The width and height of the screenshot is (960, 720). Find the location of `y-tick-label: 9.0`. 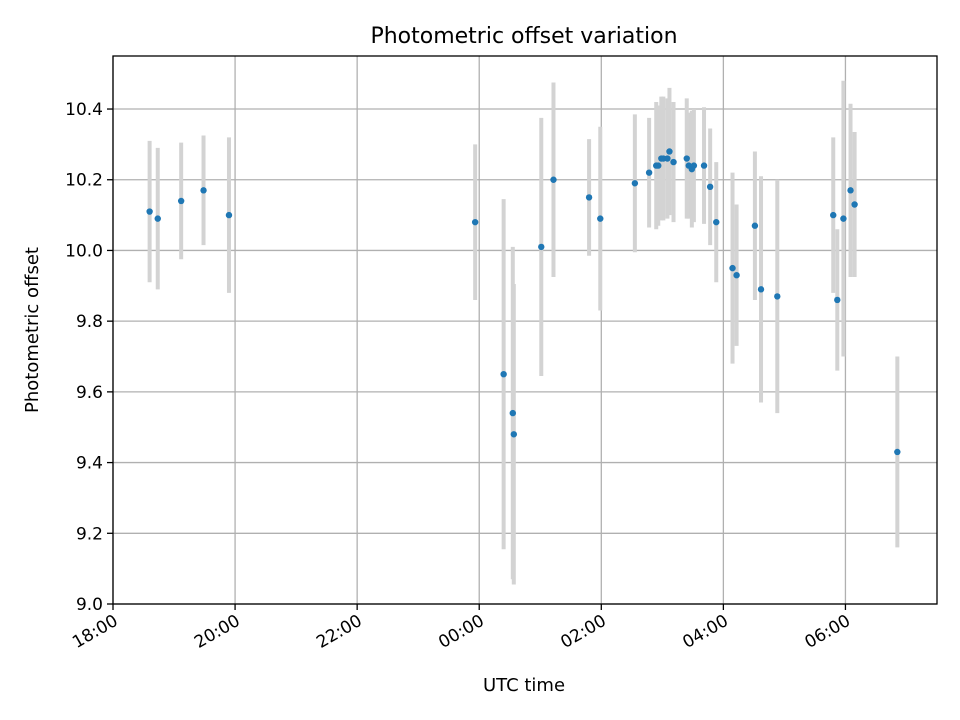

y-tick-label: 9.0 is located at coordinates (89, 605).